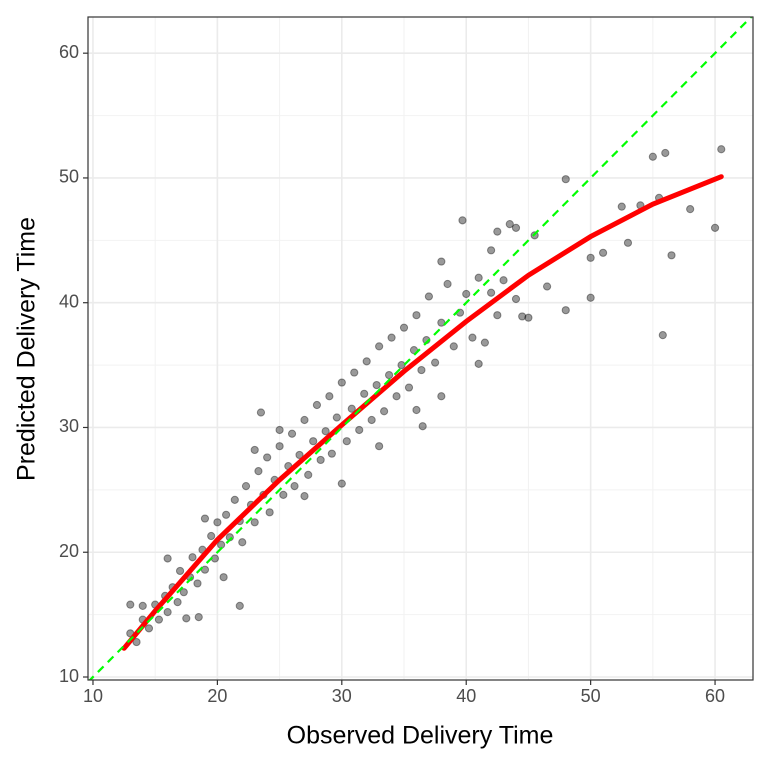  I want to click on x-axis-title: Observed Delivery Time, so click(420, 736).